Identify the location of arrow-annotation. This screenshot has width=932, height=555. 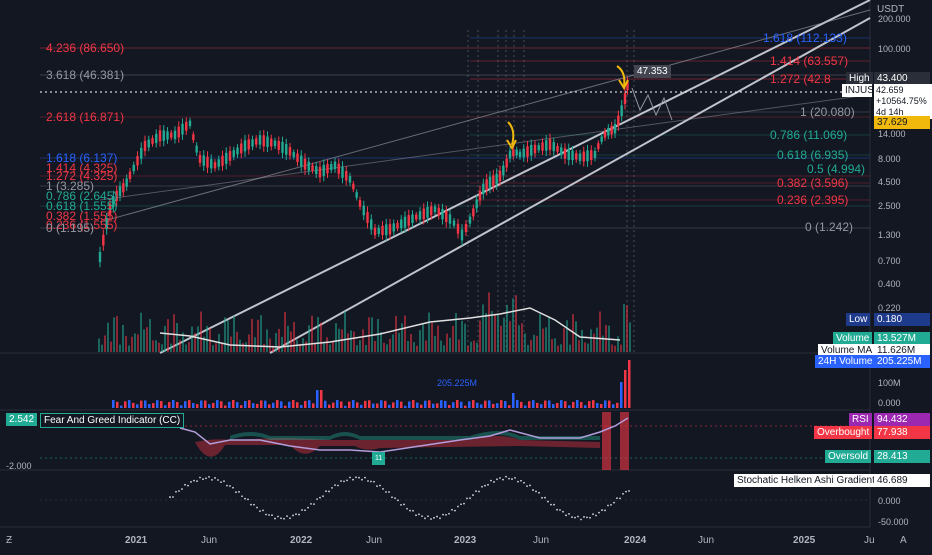
(511, 133).